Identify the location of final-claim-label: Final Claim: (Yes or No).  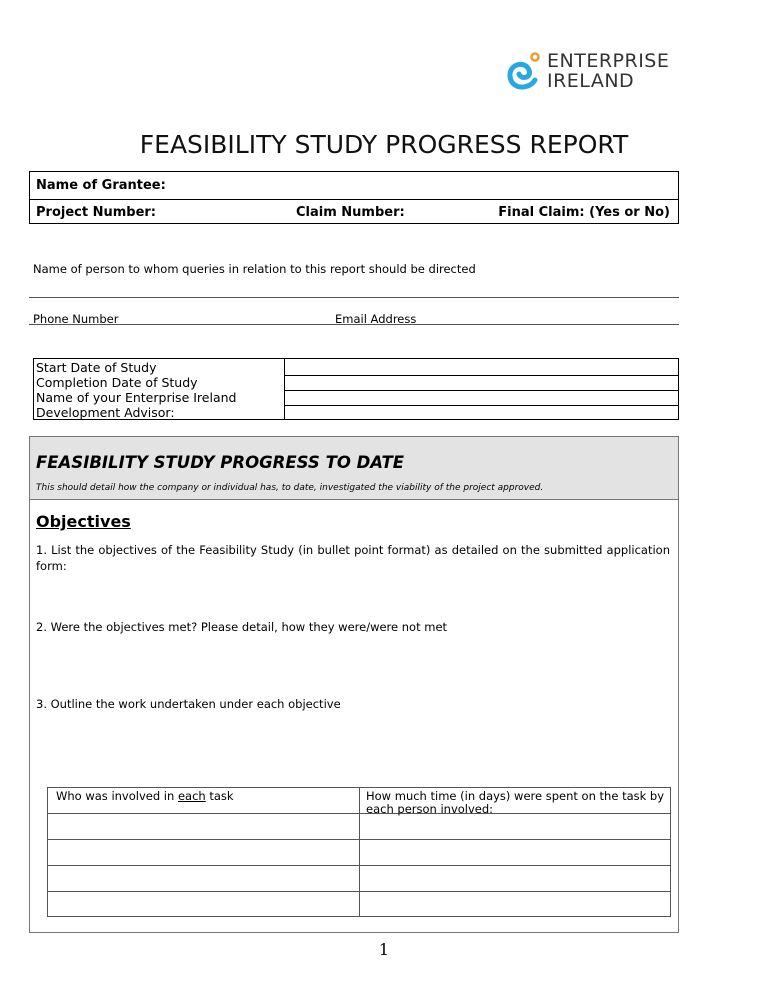
(584, 212).